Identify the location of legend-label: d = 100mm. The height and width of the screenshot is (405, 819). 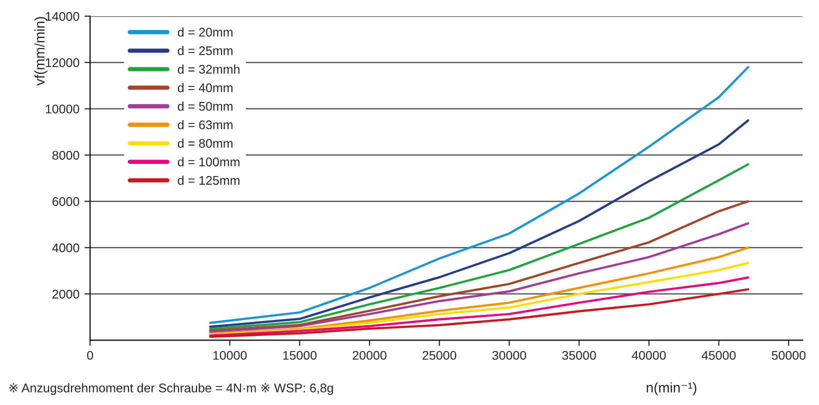
(209, 161).